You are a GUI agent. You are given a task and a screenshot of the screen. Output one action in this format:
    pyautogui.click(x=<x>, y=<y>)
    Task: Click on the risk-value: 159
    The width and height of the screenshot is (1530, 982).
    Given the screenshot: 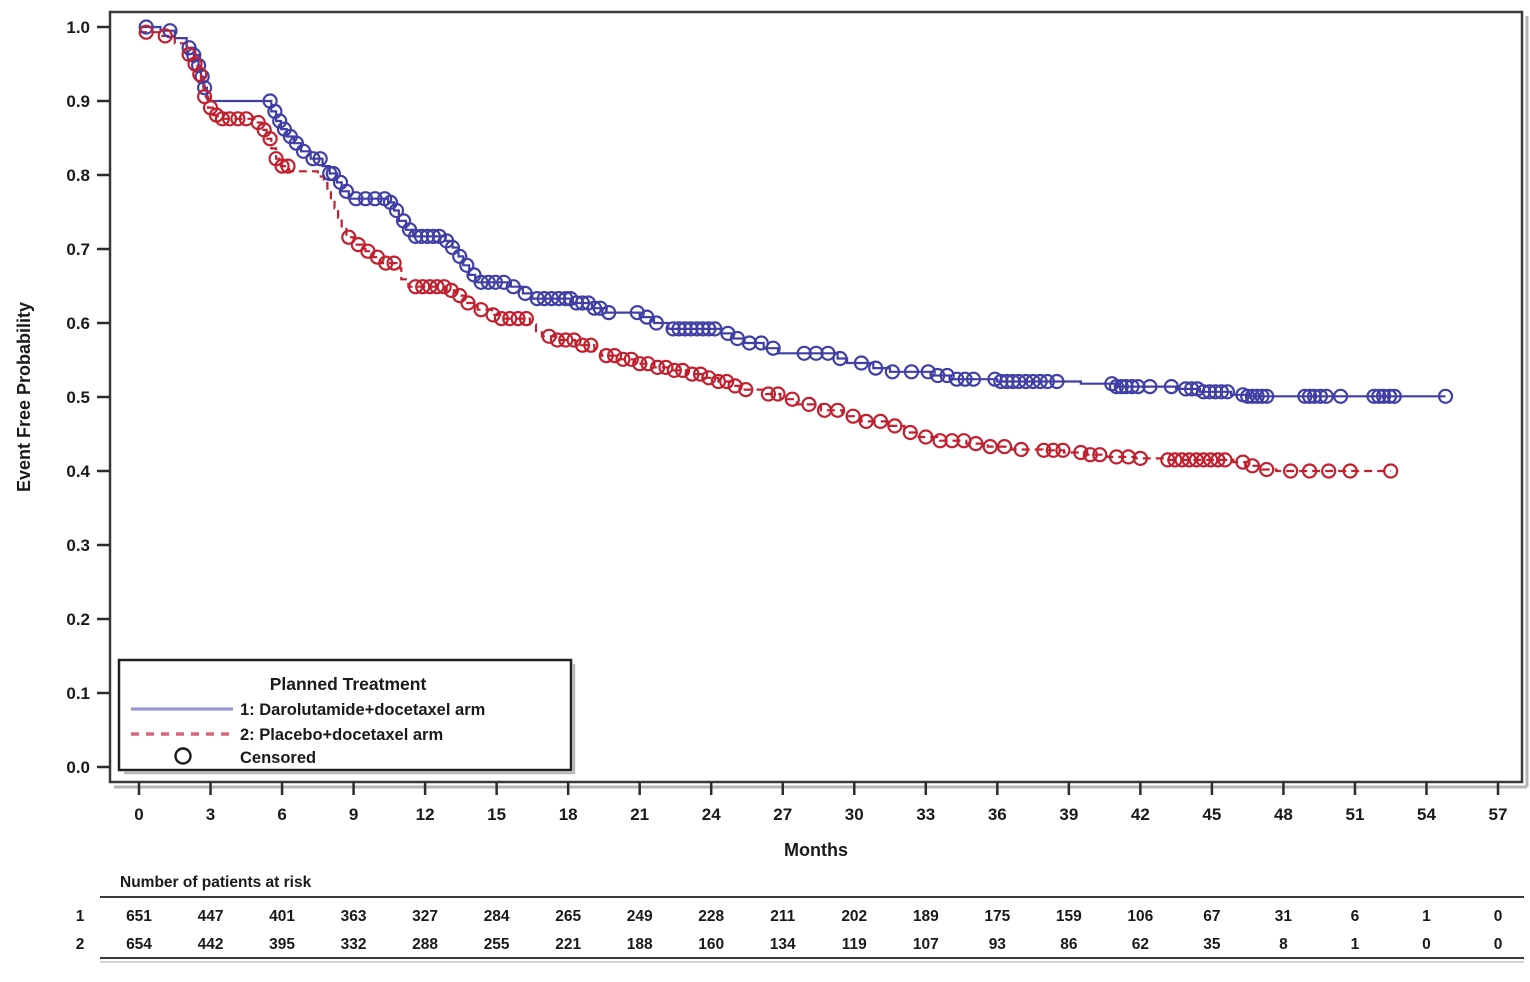 What is the action you would take?
    pyautogui.click(x=1069, y=916)
    